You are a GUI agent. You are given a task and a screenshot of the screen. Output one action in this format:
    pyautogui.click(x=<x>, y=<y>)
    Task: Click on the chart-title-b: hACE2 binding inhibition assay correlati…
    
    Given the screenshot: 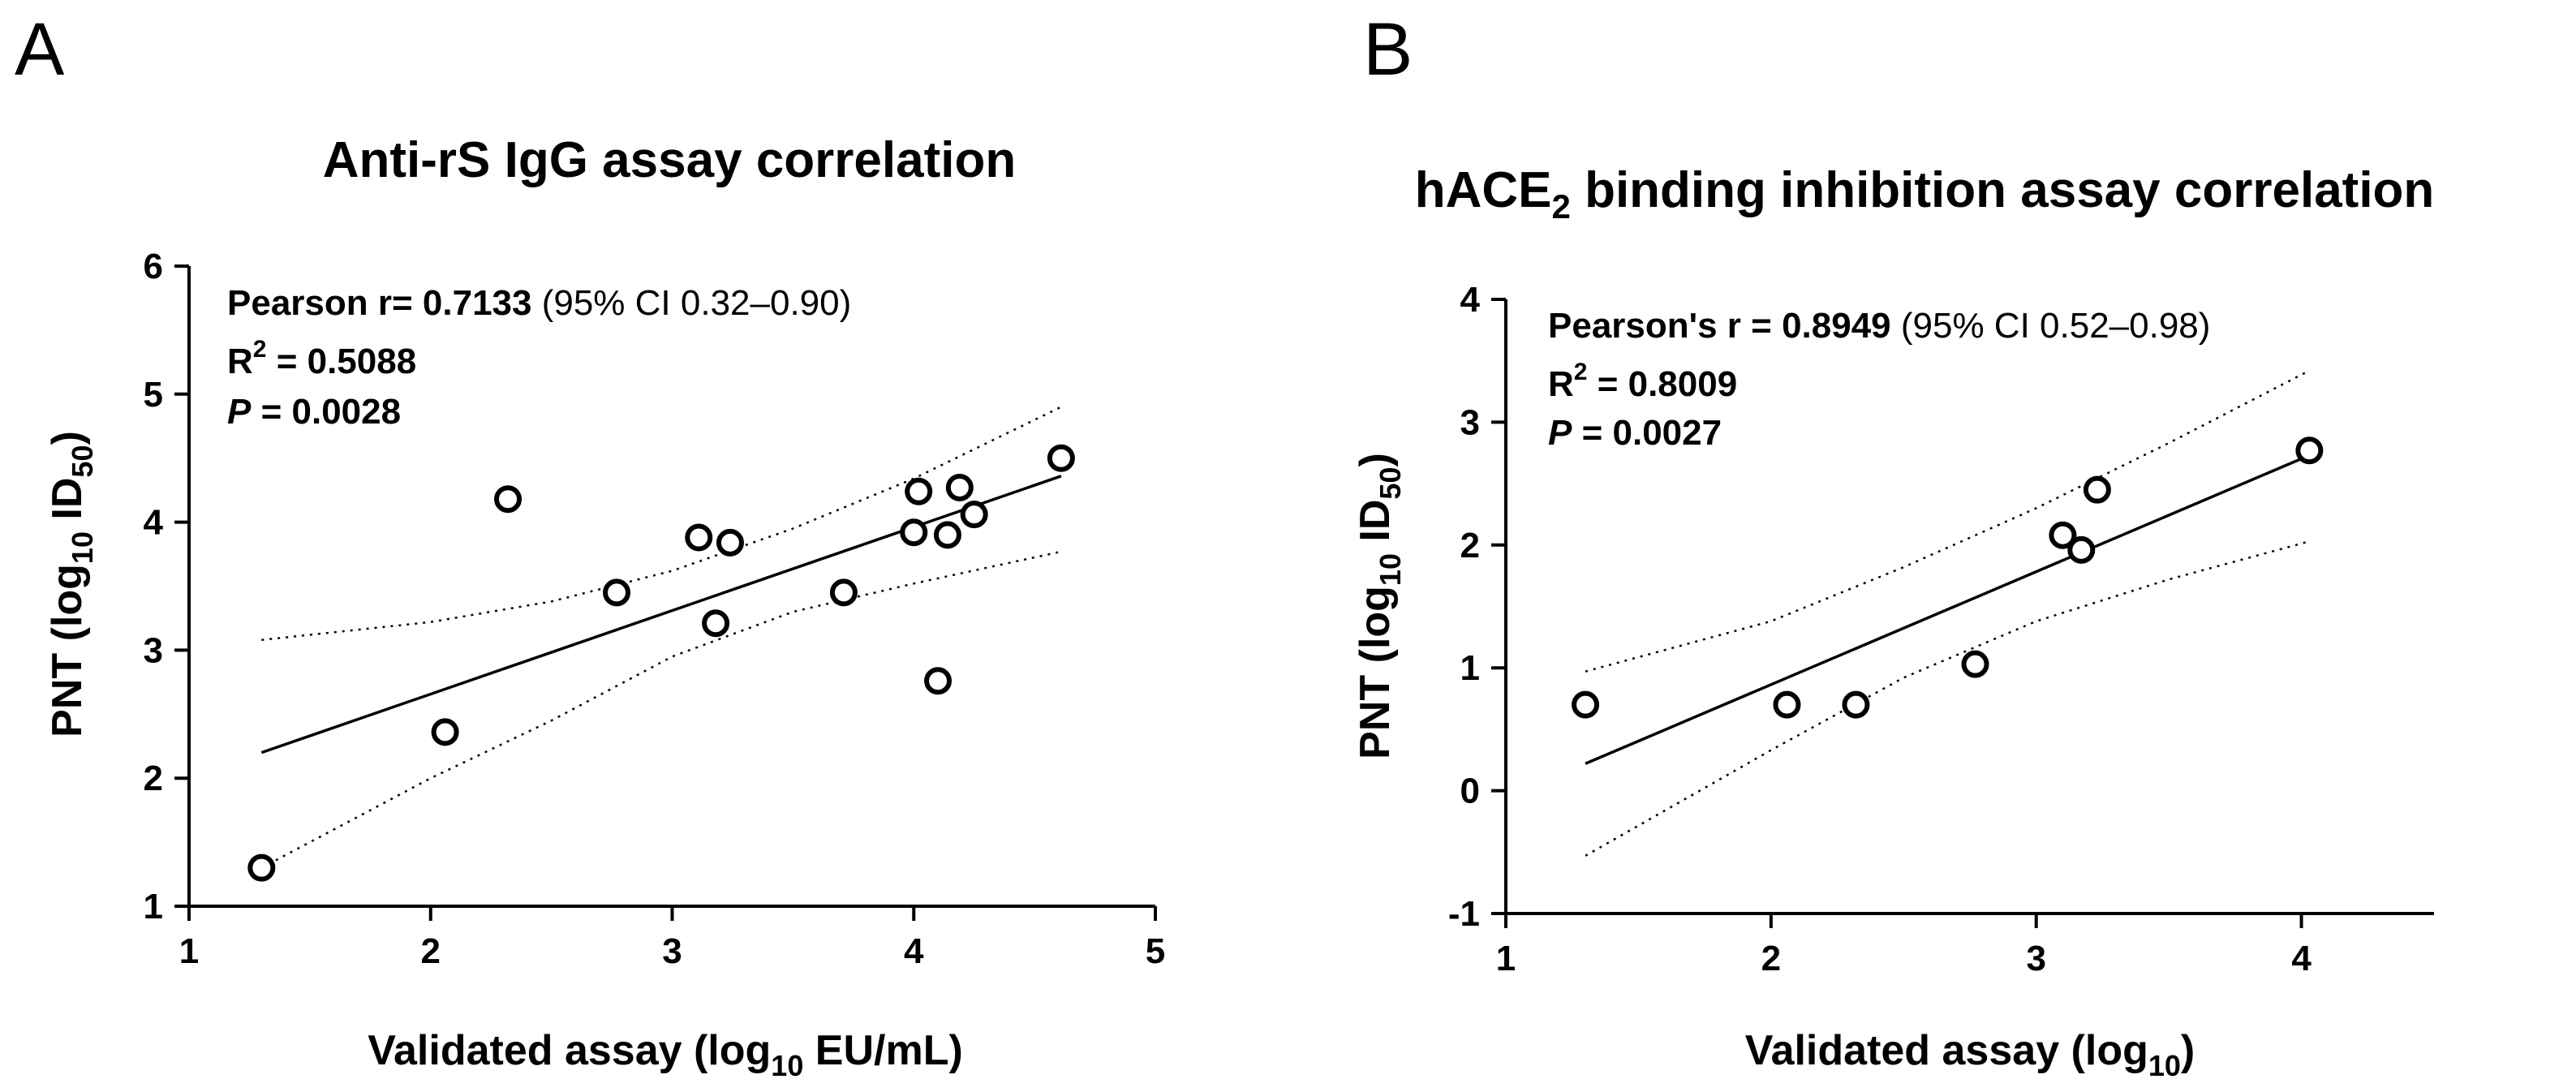 What is the action you would take?
    pyautogui.click(x=1925, y=194)
    